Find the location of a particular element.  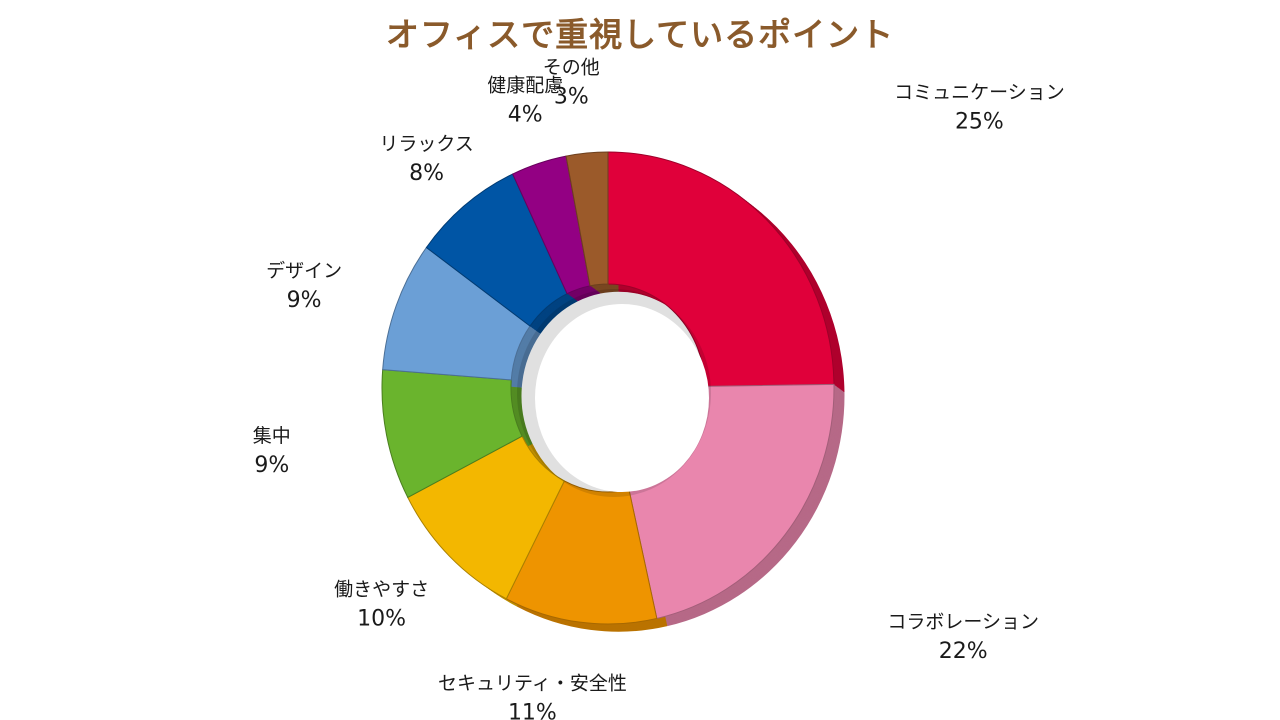

slice-value-label: 10% is located at coordinates (381, 619).